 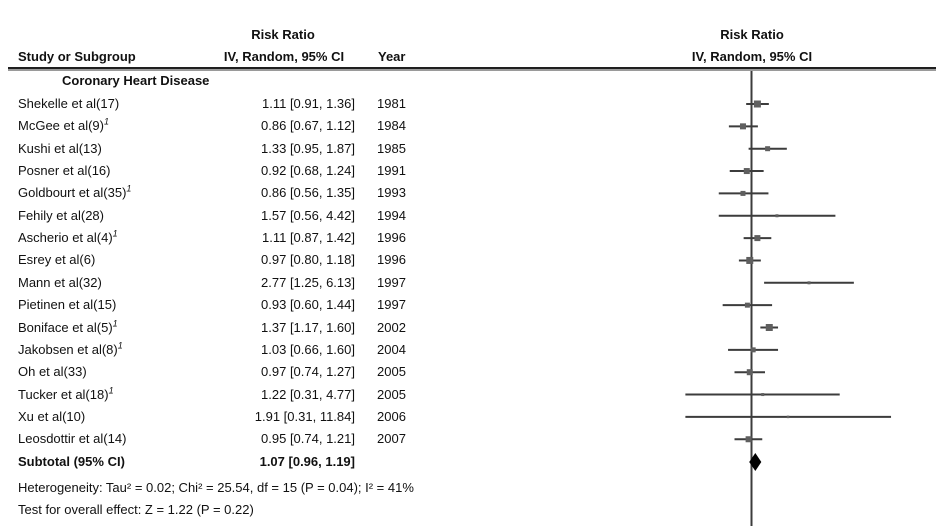 I want to click on effect-estimate: 1.11 [0.91, 1.36], so click(x=308, y=103).